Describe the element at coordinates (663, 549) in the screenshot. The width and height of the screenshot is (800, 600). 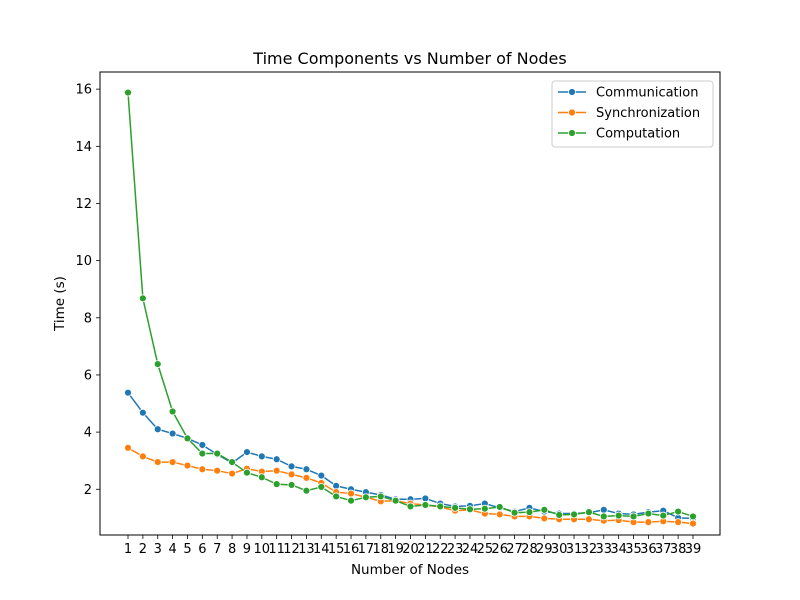
I see `x-tick-label: 37` at that location.